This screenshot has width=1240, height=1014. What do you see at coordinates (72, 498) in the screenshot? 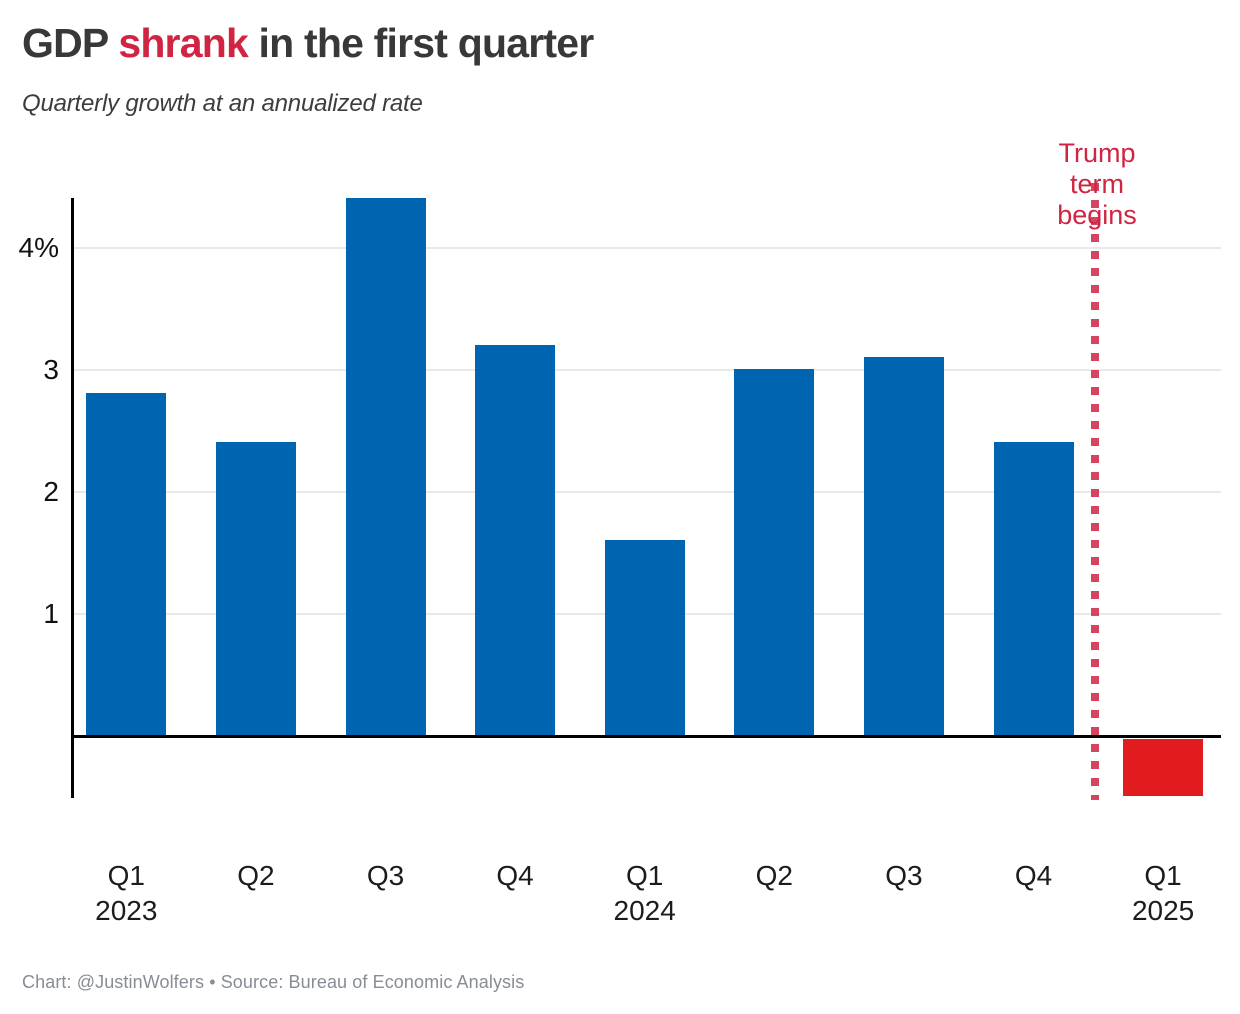
I see `y-axis-spine` at bounding box center [72, 498].